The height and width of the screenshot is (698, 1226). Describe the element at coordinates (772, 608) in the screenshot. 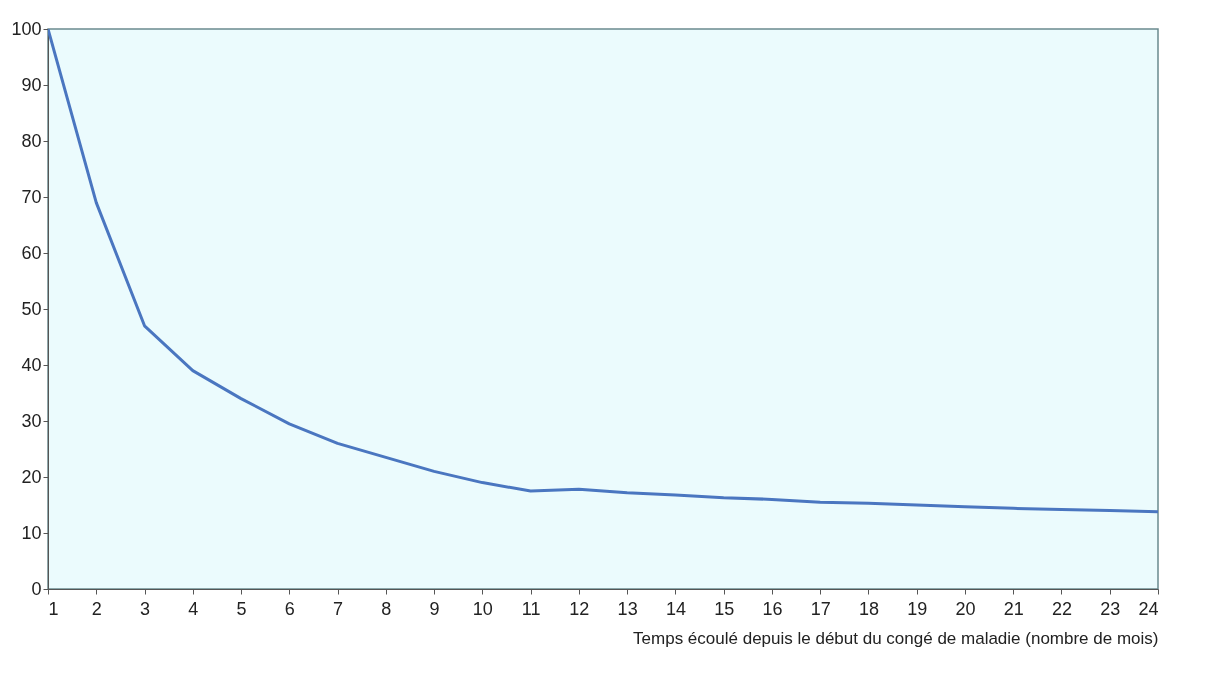

I see `x-tick-label: 16` at that location.